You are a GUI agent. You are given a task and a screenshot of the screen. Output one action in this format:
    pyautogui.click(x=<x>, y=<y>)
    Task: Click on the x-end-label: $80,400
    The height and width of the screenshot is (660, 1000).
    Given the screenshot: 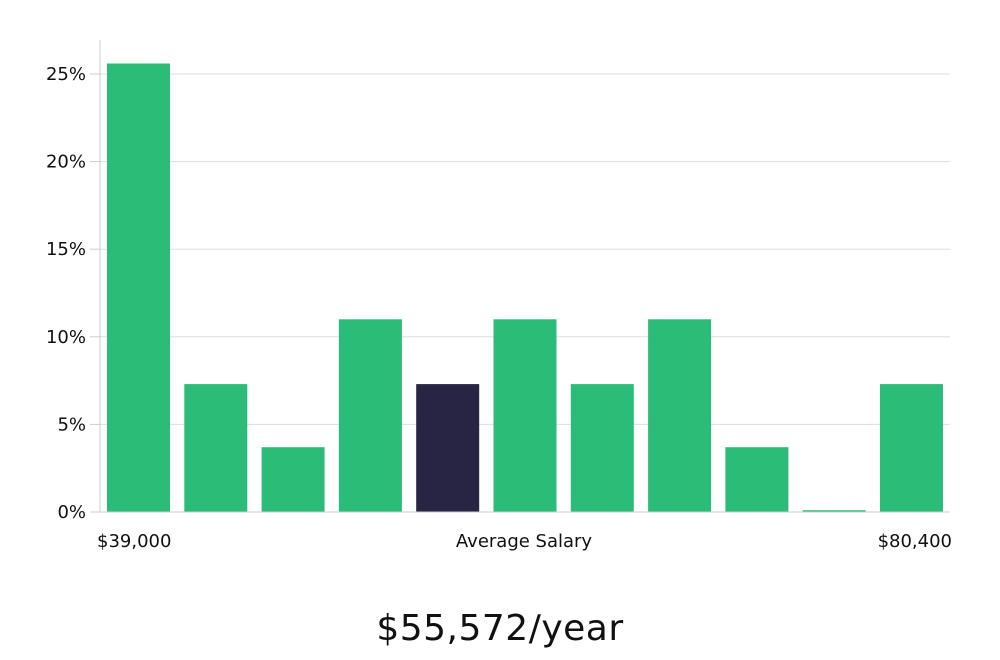 What is the action you would take?
    pyautogui.click(x=915, y=541)
    